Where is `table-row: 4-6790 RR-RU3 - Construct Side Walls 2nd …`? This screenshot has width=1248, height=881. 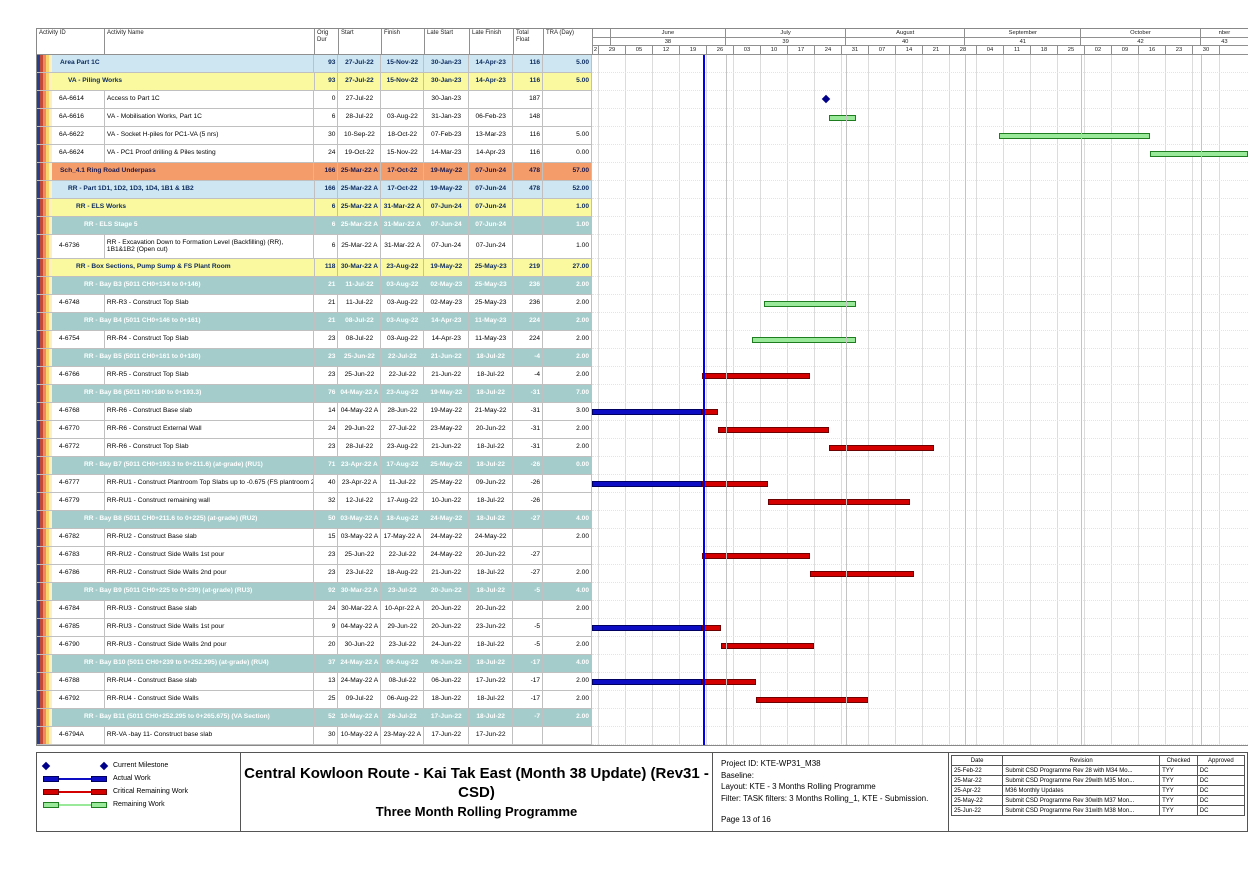 table-row: 4-6790 RR-RU3 - Construct Side Walls 2nd … is located at coordinates (642, 646).